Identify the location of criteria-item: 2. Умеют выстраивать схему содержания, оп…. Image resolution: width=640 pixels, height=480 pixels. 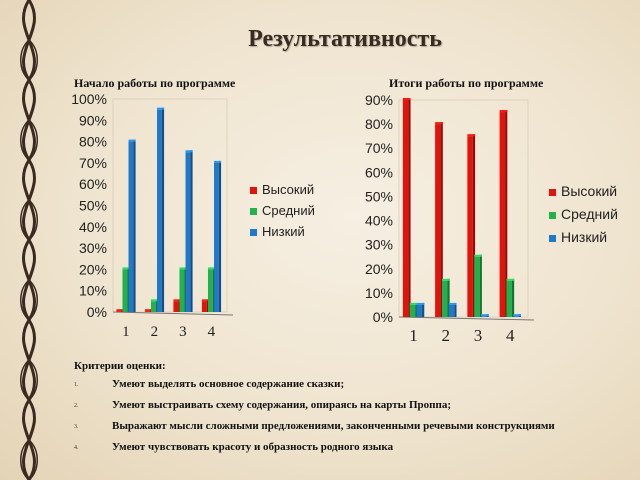
(262, 407).